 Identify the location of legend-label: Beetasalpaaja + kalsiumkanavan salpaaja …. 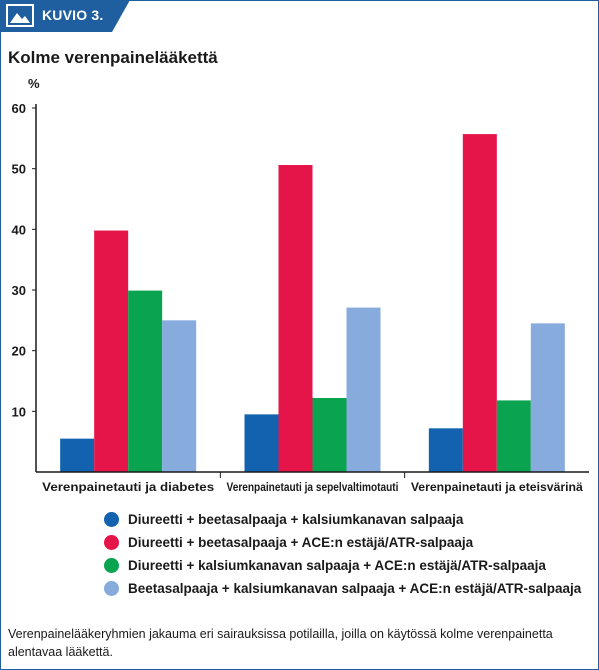
(355, 588).